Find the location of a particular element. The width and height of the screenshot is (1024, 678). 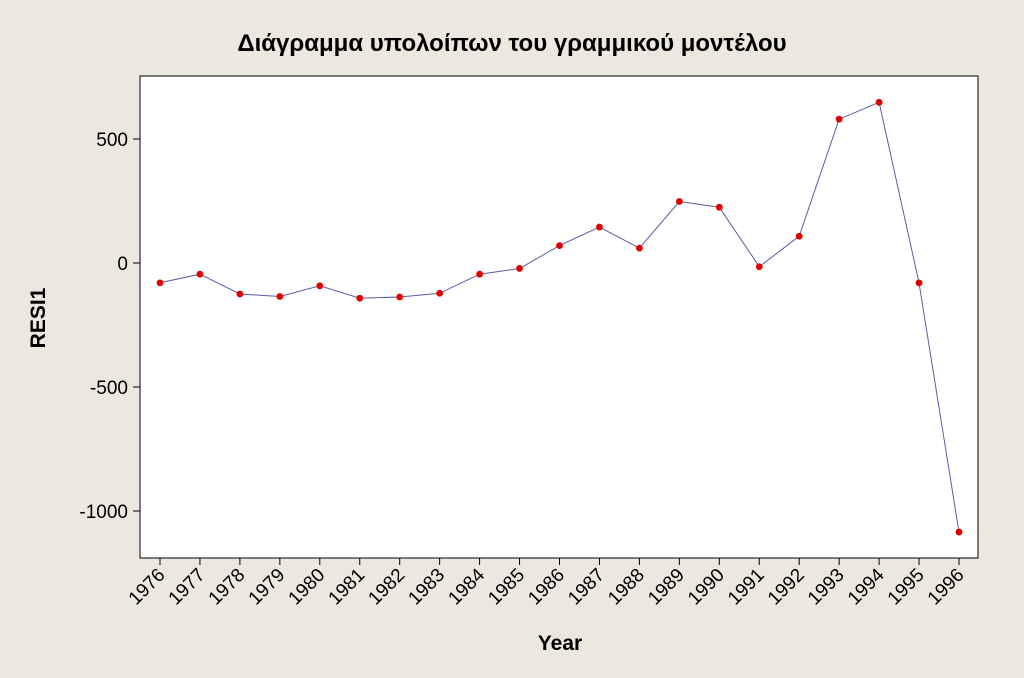

data-point-1976 is located at coordinates (160, 283).